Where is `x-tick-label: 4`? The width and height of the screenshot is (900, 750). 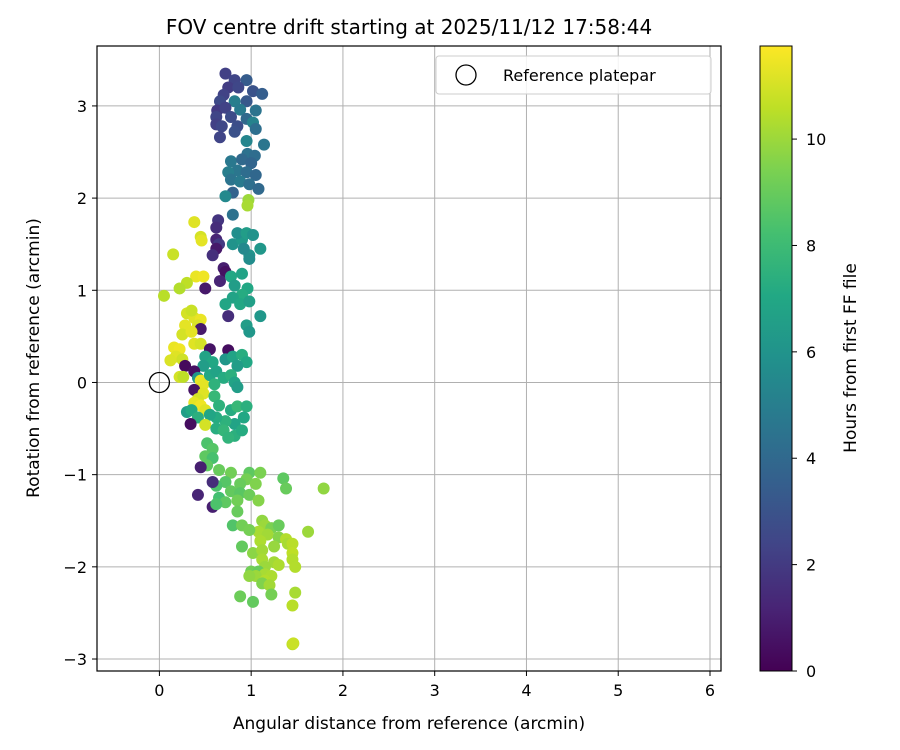 x-tick-label: 4 is located at coordinates (526, 690).